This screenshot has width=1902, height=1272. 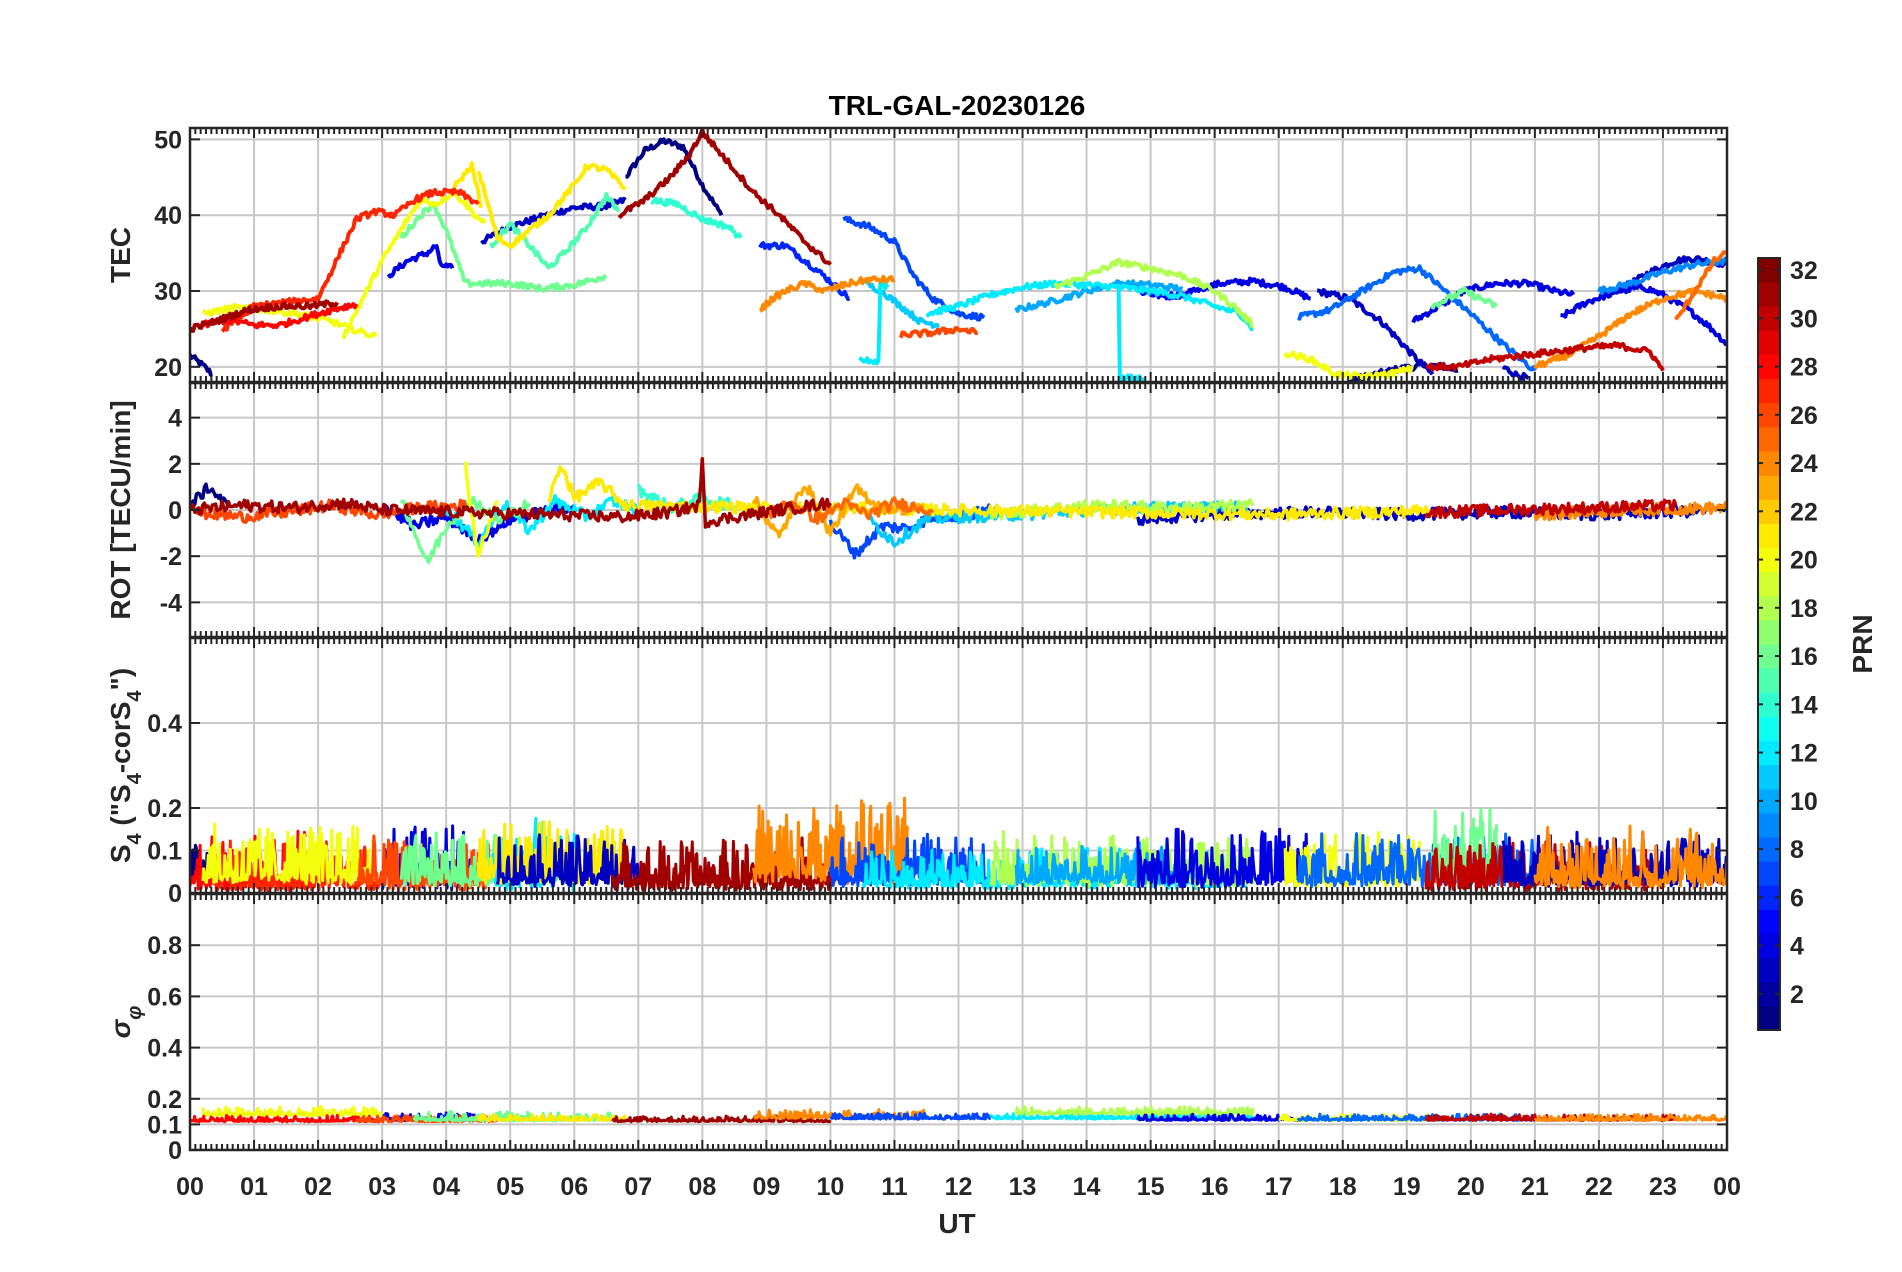 What do you see at coordinates (168, 292) in the screenshot?
I see `y-tick-label: 30` at bounding box center [168, 292].